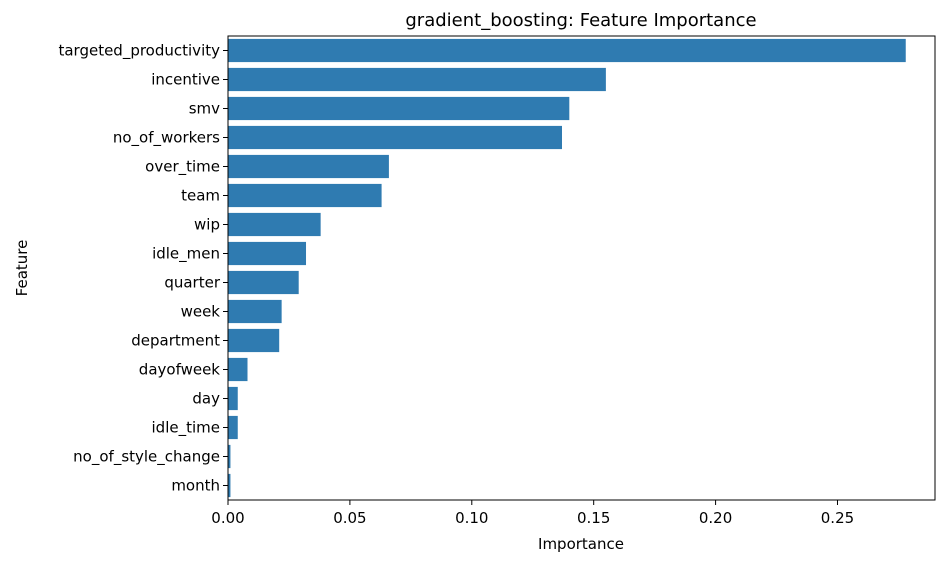 This screenshot has height=564, width=947. Describe the element at coordinates (417, 79) in the screenshot. I see `bar-incentive` at that location.